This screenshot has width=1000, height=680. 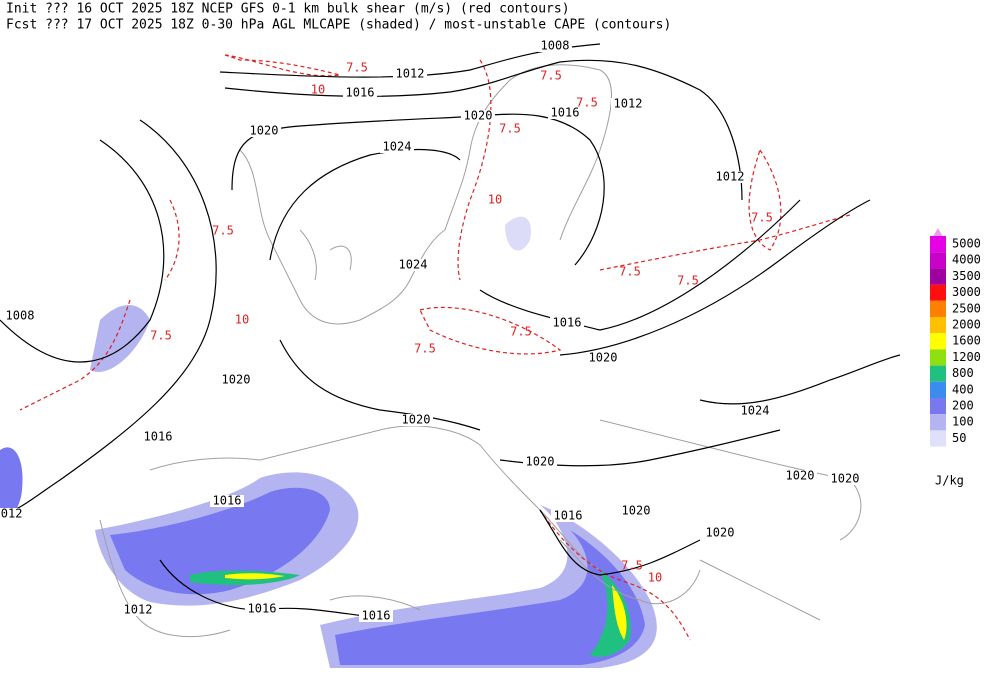 What do you see at coordinates (966, 341) in the screenshot?
I see `legend-label: 1600` at bounding box center [966, 341].